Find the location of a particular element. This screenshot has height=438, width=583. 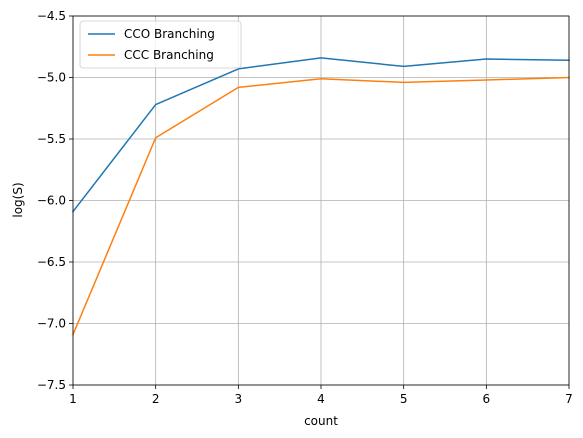

y-axis-ticks: −7.5 −7.0 −6.5 −6.0 −5.5 −5.0 −4.5 is located at coordinates (55, 200).